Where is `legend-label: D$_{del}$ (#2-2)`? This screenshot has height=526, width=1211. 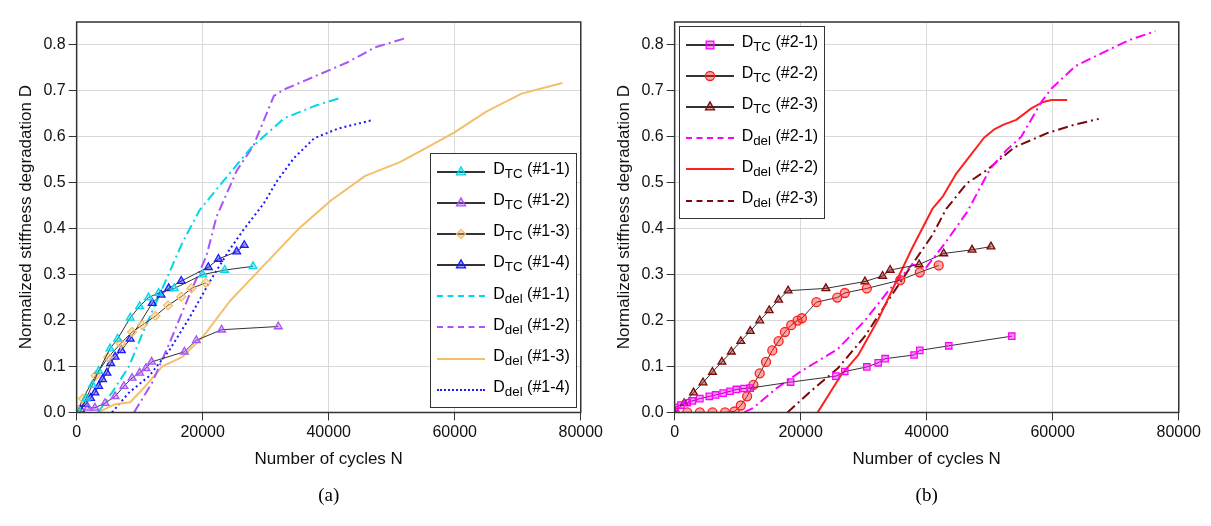
legend-label: D$_{del}$ (#2-2) is located at coordinates (780, 168).